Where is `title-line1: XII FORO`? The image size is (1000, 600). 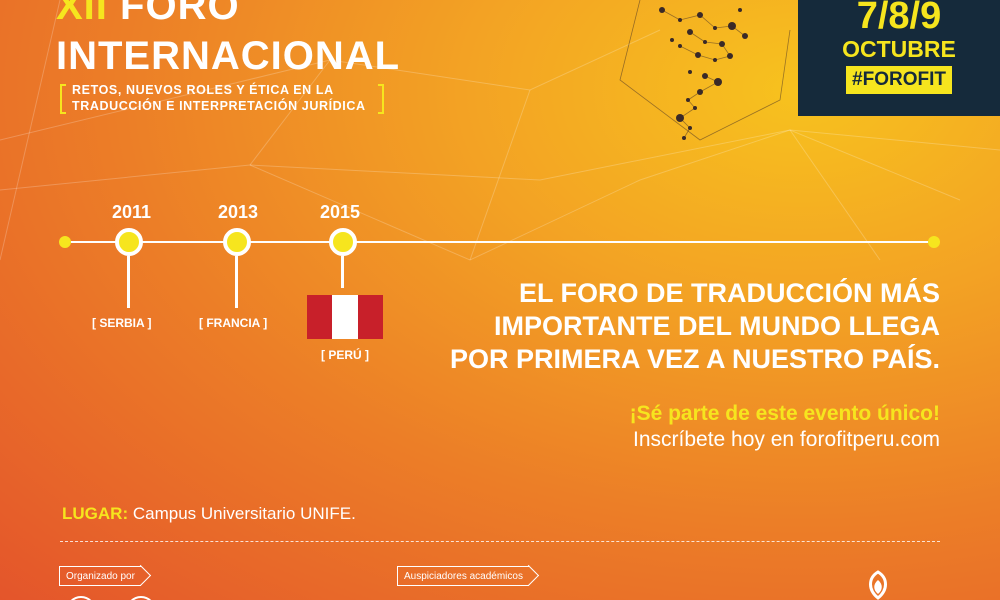
title-line1: XII FORO is located at coordinates (148, 14).